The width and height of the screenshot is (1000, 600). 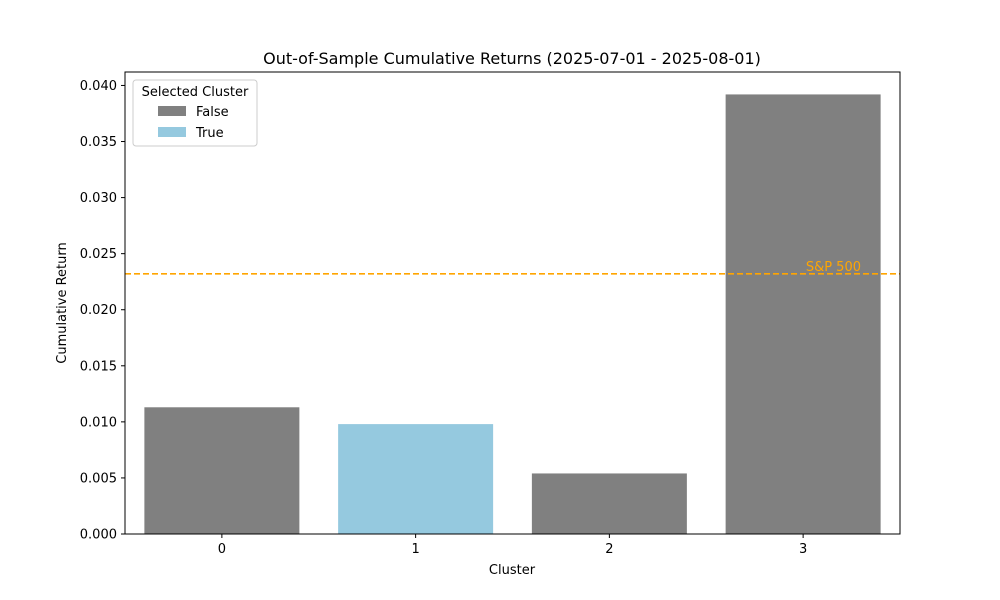 I want to click on x-axis: 0 1 2 3, so click(x=512, y=545).